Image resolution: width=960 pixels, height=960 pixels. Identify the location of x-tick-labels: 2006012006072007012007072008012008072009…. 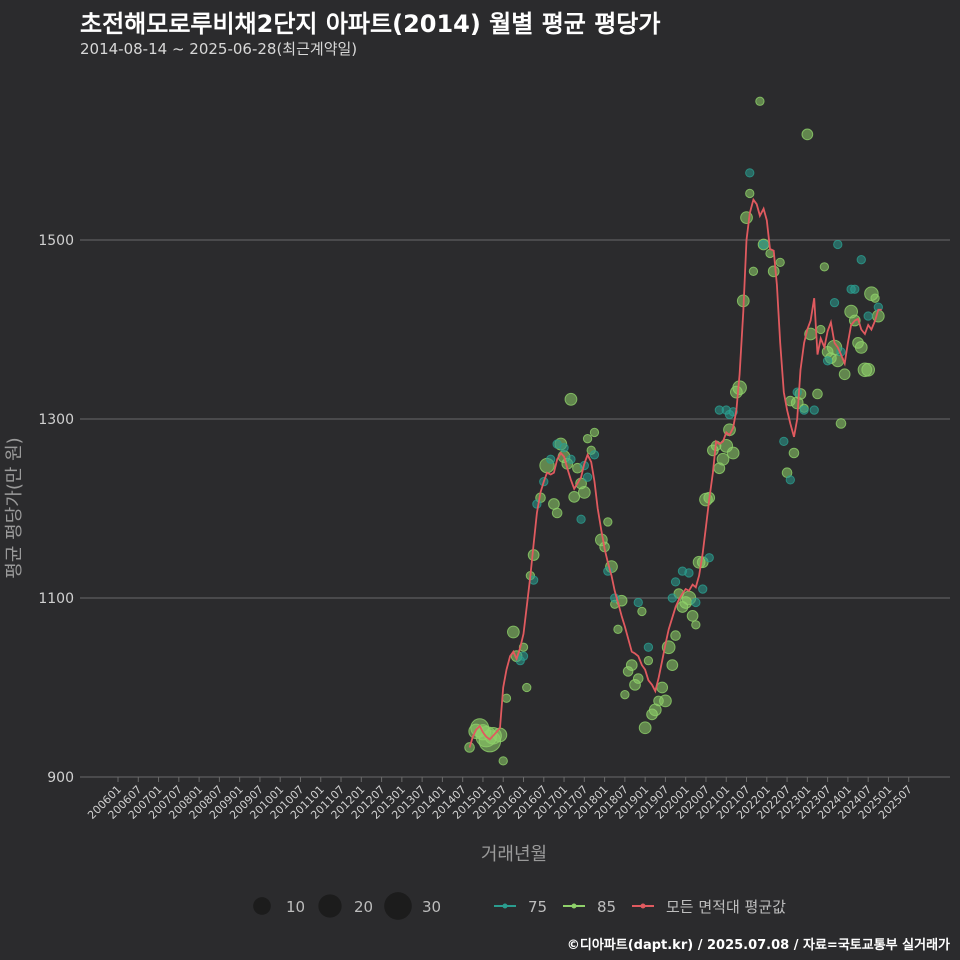
(500, 799).